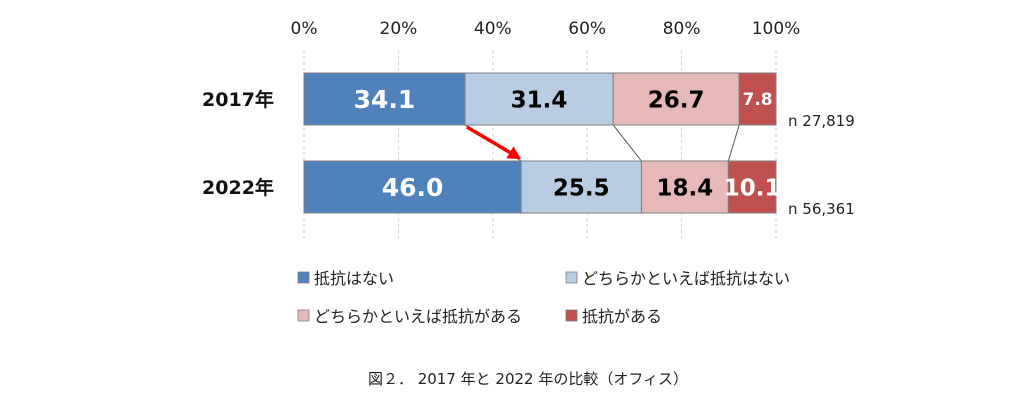 This screenshot has width=1009, height=401. I want to click on x-axis-ticks: 0% 20% 40% 60% 80% 100%, so click(546, 29).